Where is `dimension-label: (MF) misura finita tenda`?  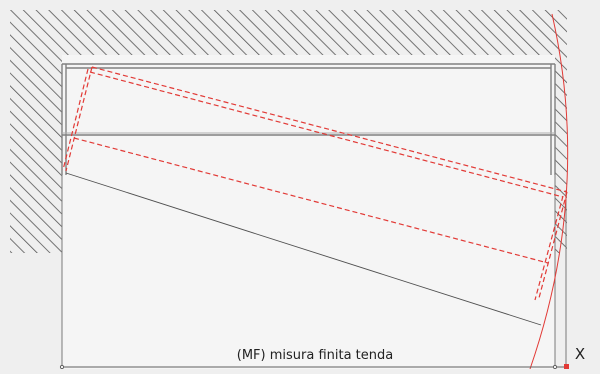 dimension-label: (MF) misura finita tenda is located at coordinates (315, 355).